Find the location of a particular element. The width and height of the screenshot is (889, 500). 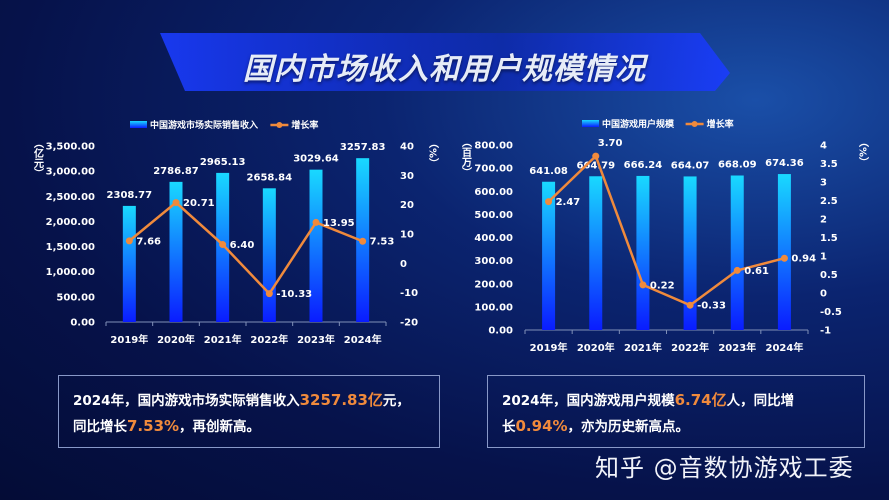

y-tick-label: 2,500.00 is located at coordinates (70, 197).